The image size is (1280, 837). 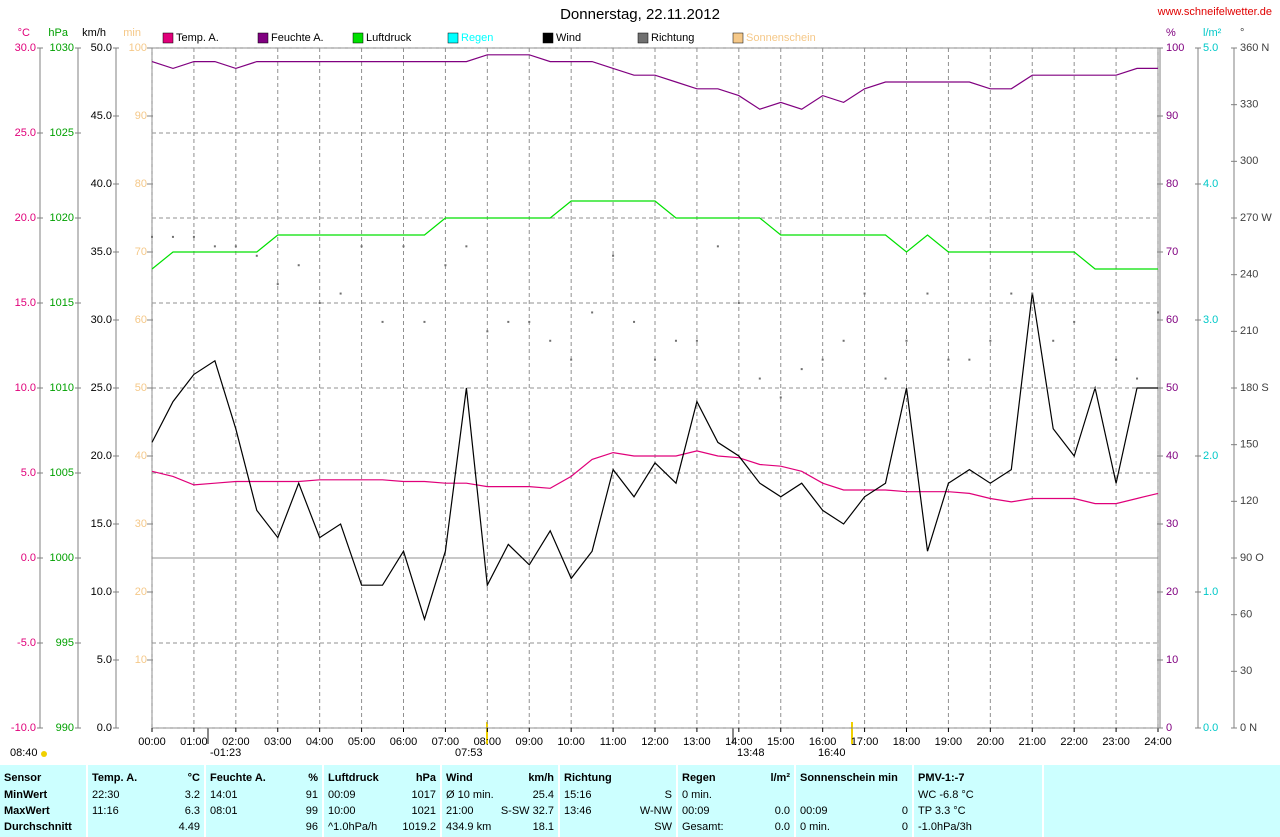 I want to click on y-tick-label: 1005, so click(x=62, y=473).